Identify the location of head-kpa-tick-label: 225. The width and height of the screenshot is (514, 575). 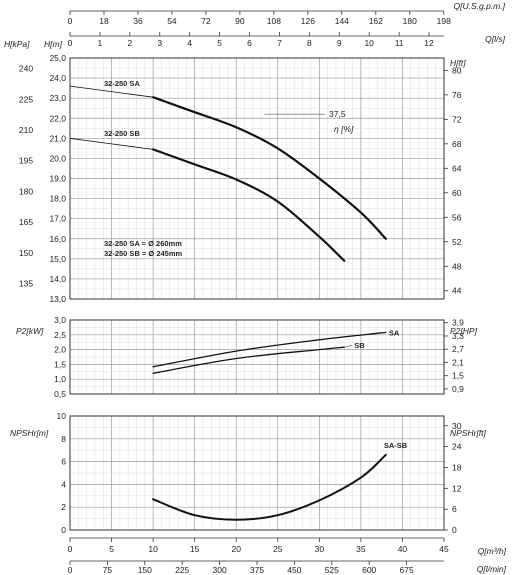
(26, 99).